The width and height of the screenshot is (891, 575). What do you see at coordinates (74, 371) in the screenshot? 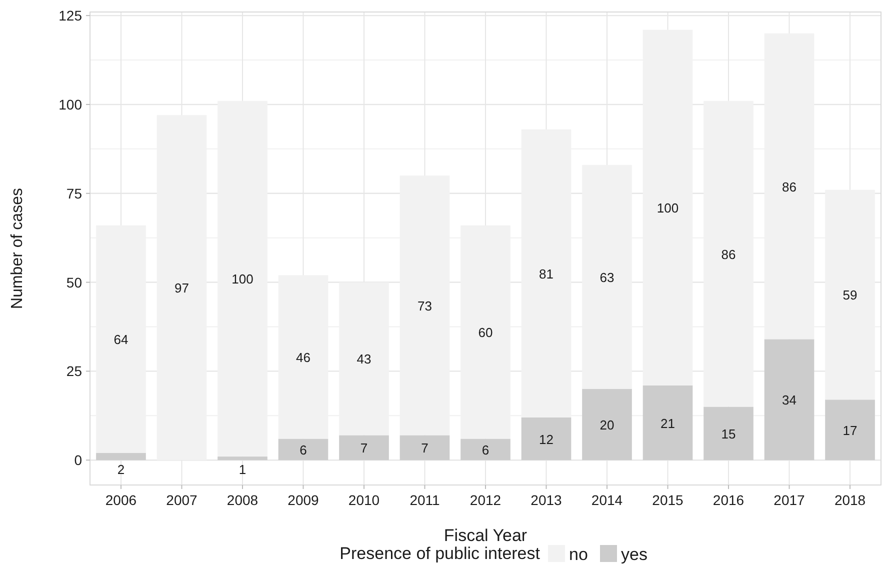
I see `y-tick-label: 25` at bounding box center [74, 371].